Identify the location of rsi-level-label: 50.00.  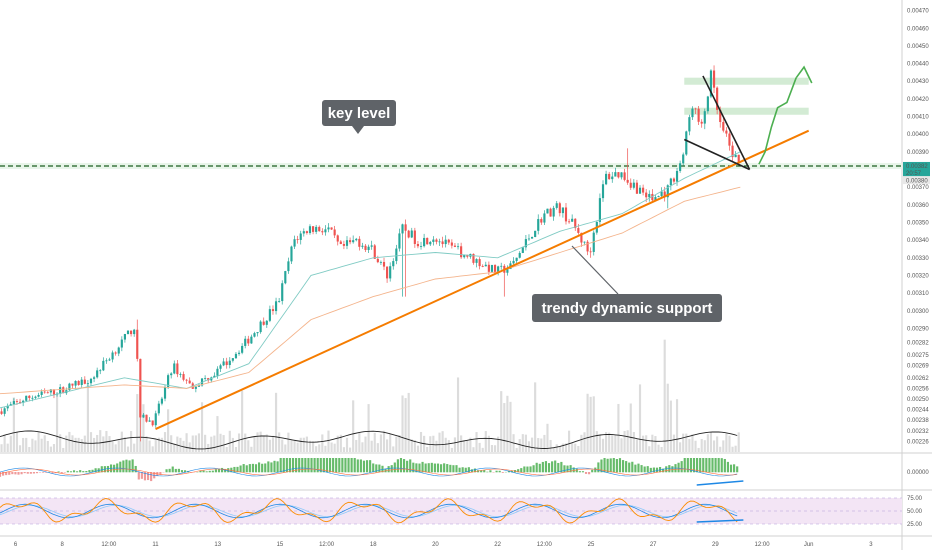
(915, 512).